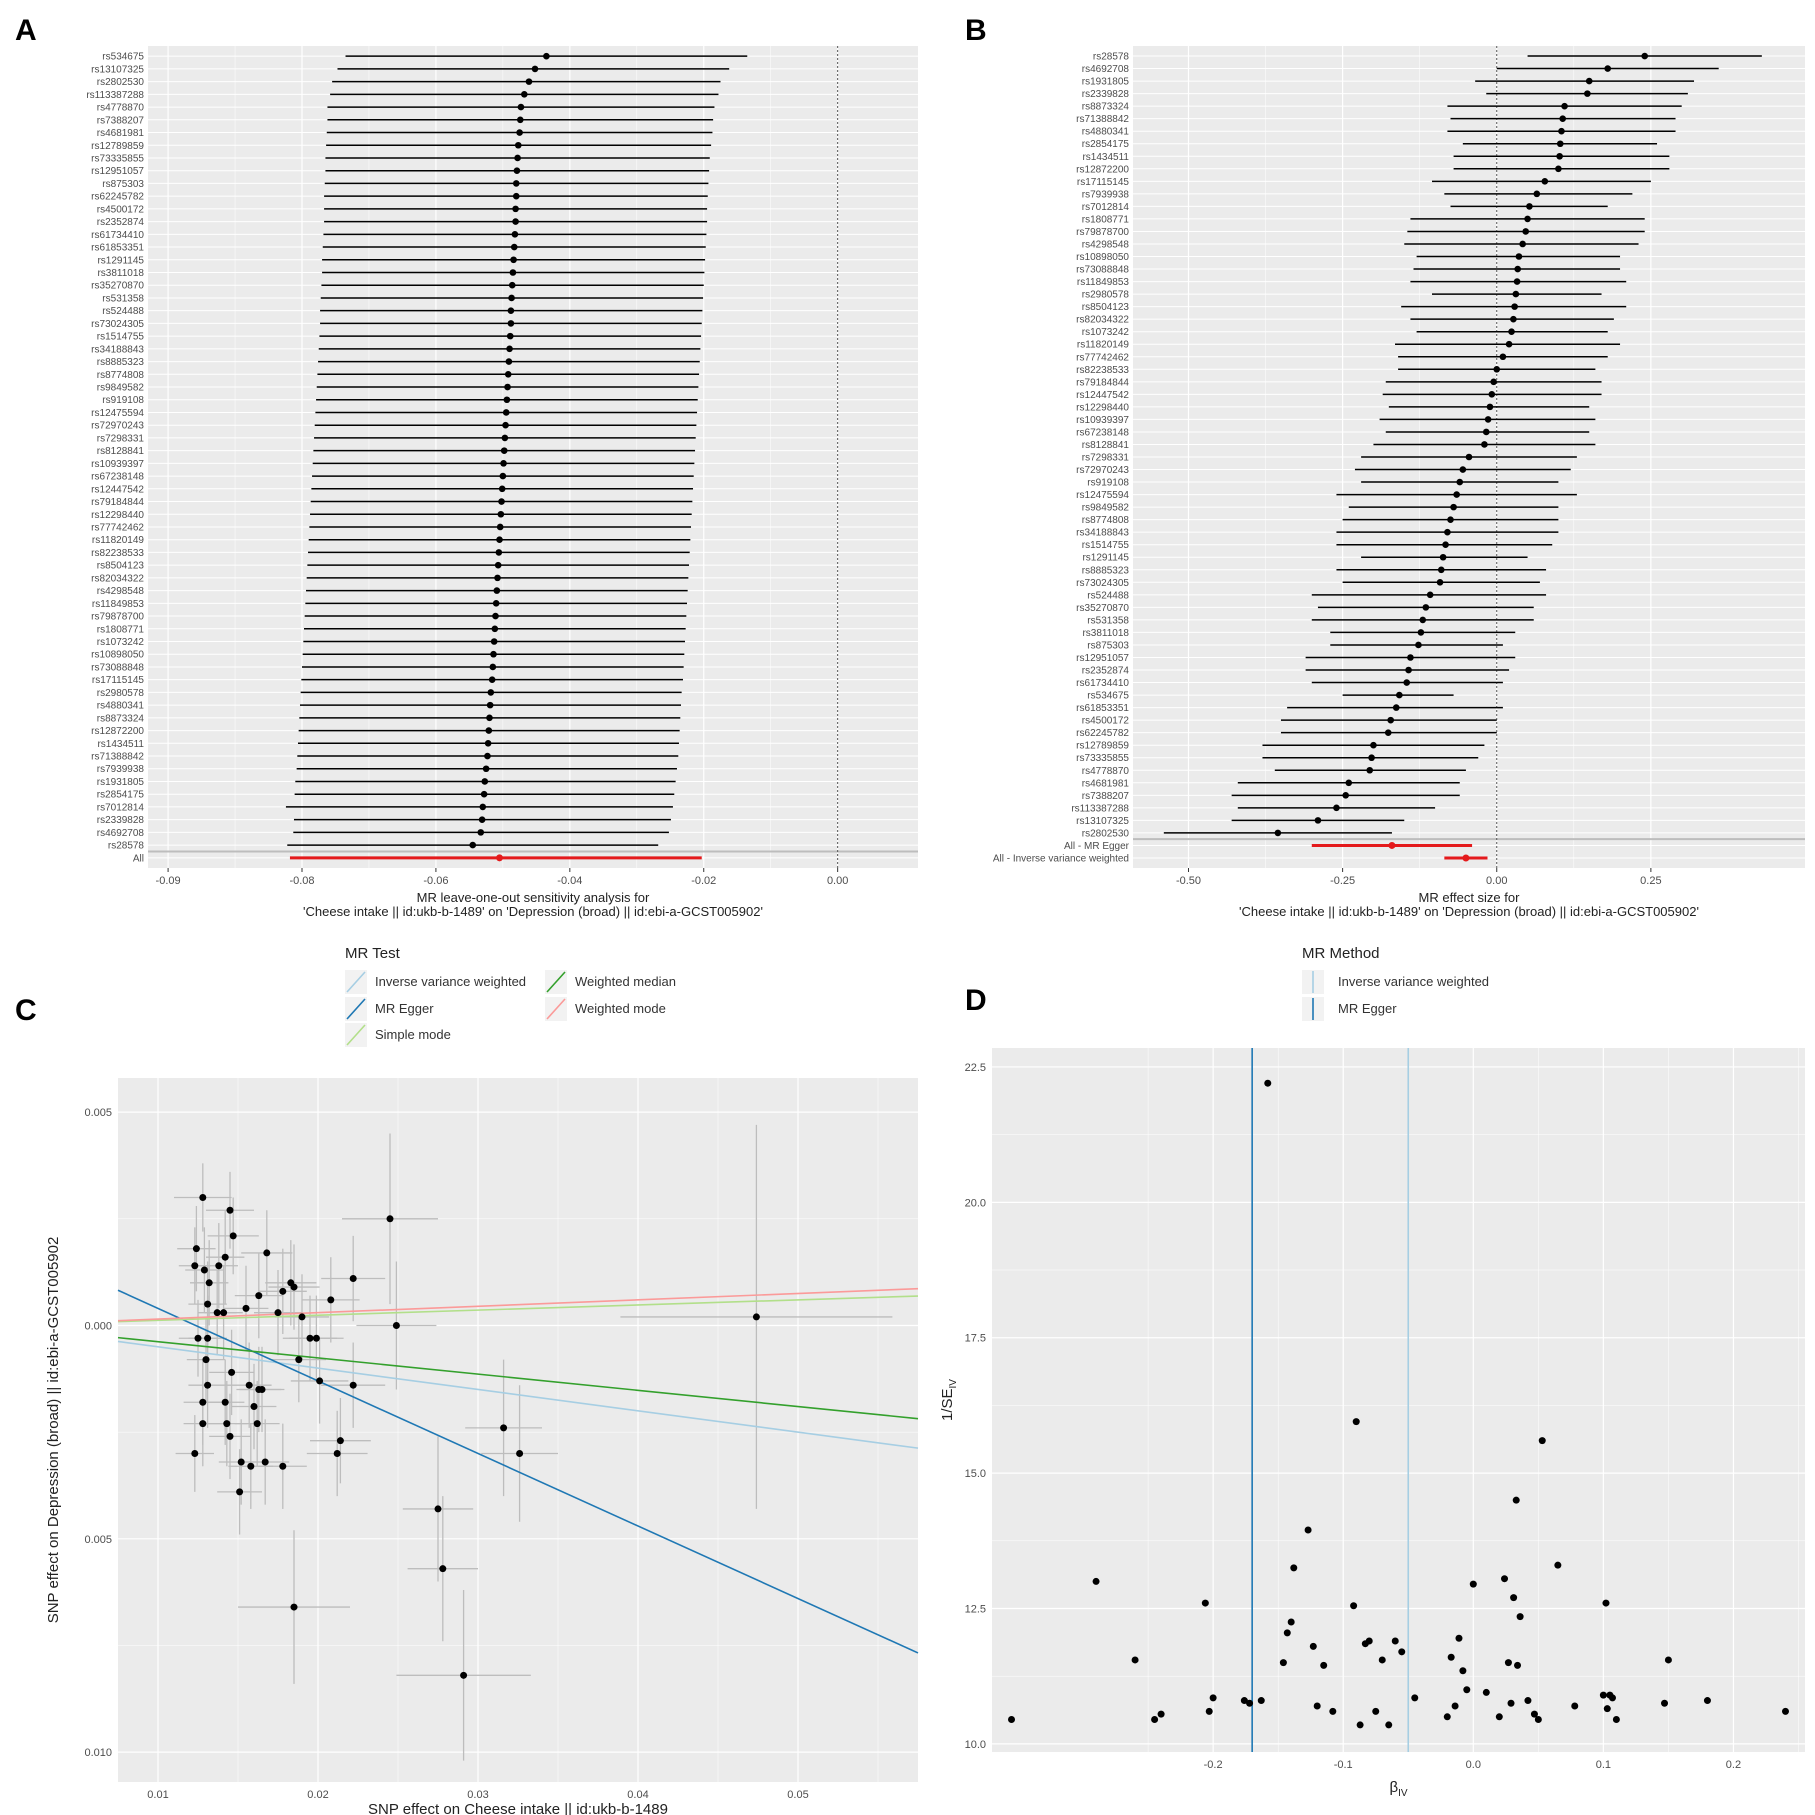 The image size is (1815, 1815). Describe the element at coordinates (117, 489) in the screenshot. I see `snp-label: rs12447542` at that location.